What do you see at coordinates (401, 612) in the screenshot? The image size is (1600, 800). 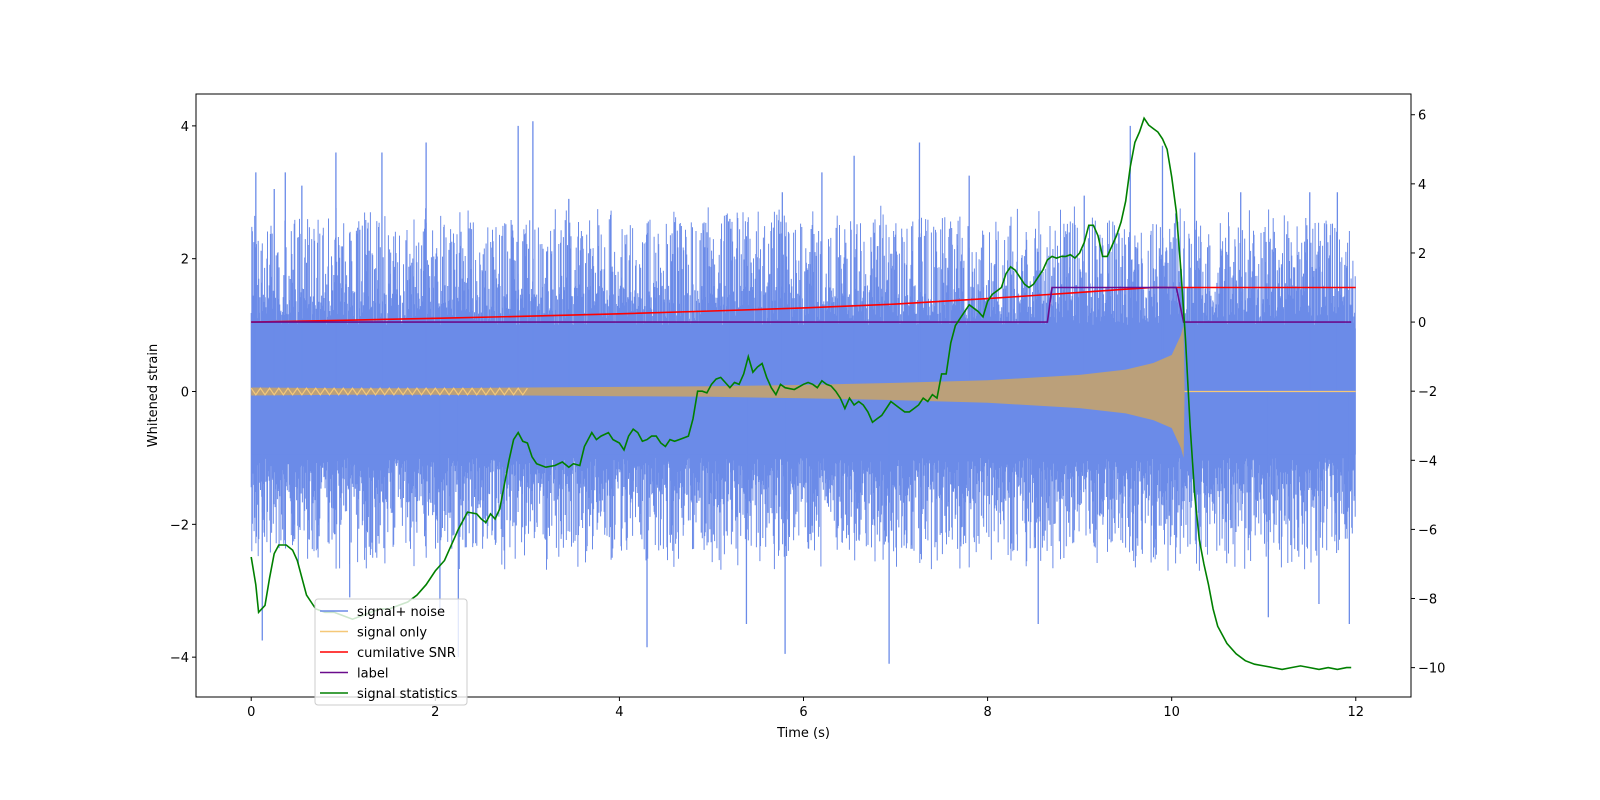 I see `legend-label: signal+ noise` at bounding box center [401, 612].